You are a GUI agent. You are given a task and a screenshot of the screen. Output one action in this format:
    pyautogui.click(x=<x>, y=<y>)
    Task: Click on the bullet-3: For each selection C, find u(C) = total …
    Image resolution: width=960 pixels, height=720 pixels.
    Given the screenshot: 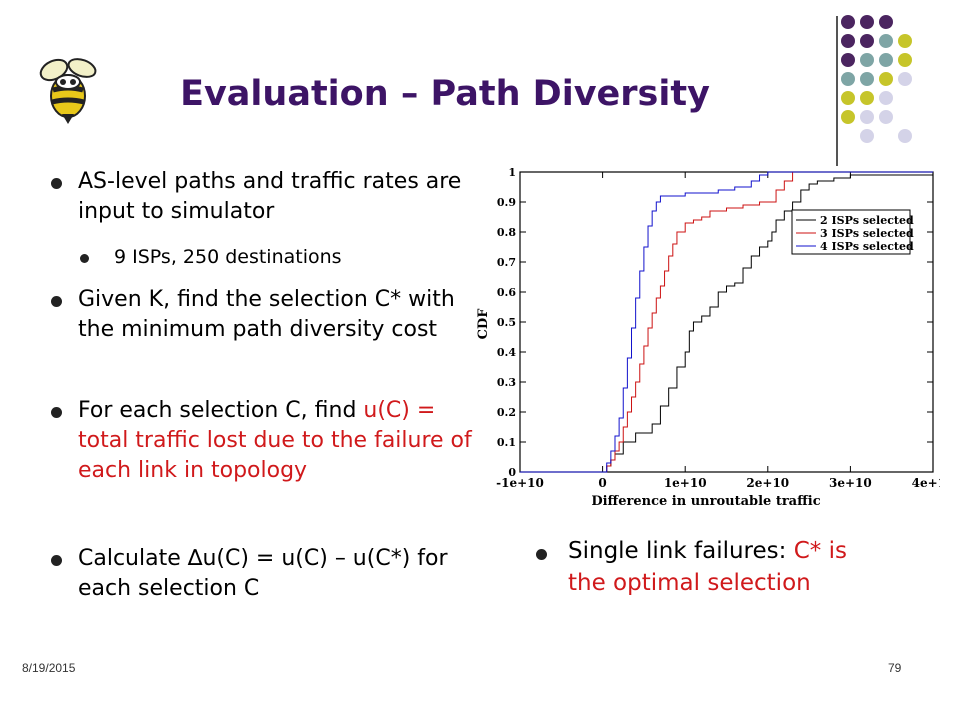 What is the action you would take?
    pyautogui.click(x=275, y=441)
    